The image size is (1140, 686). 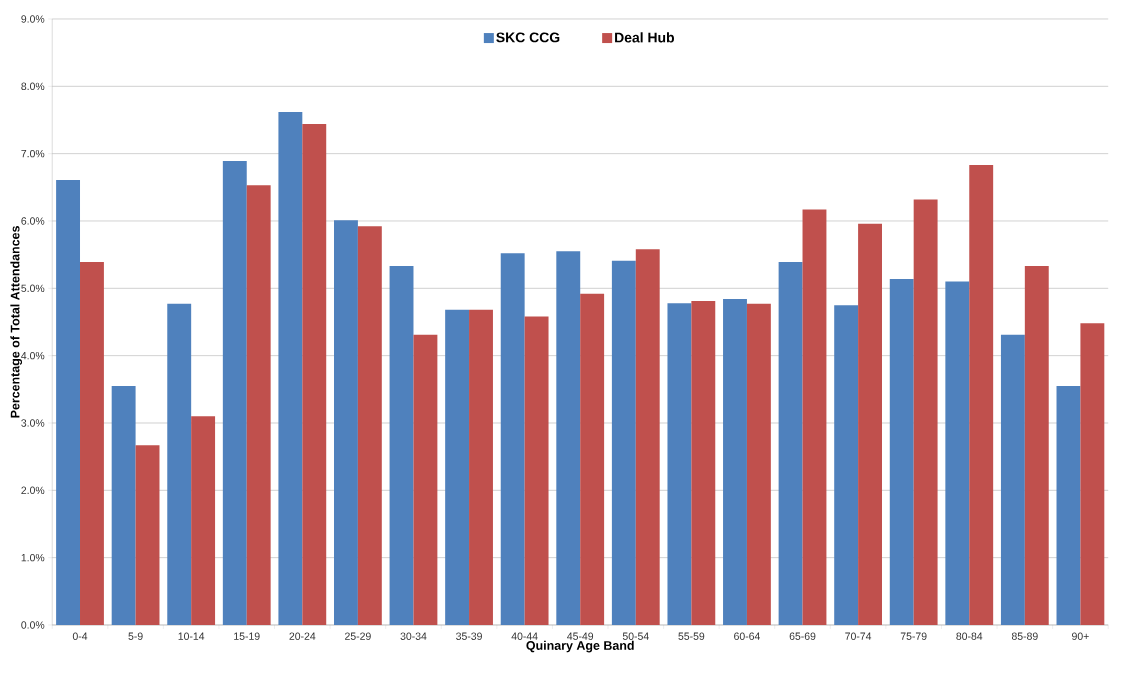 What do you see at coordinates (413, 636) in the screenshot?
I see `x-tick-label: 30-34` at bounding box center [413, 636].